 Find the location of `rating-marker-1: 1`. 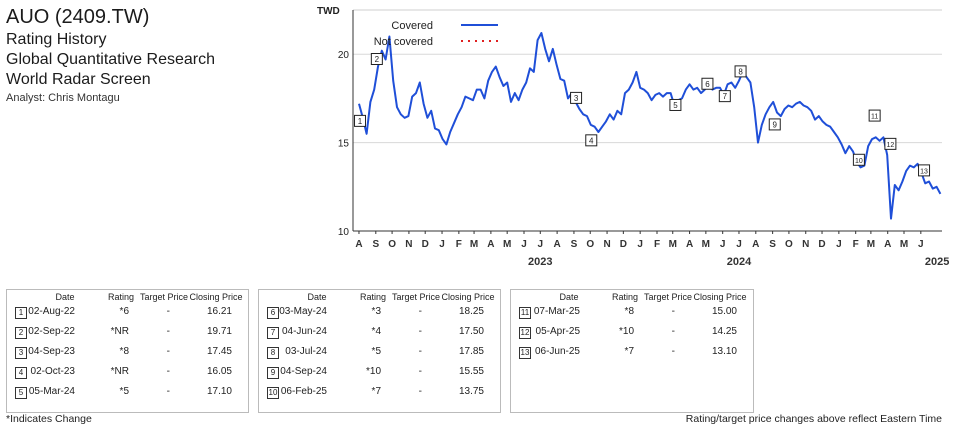

rating-marker-1: 1 is located at coordinates (360, 120).